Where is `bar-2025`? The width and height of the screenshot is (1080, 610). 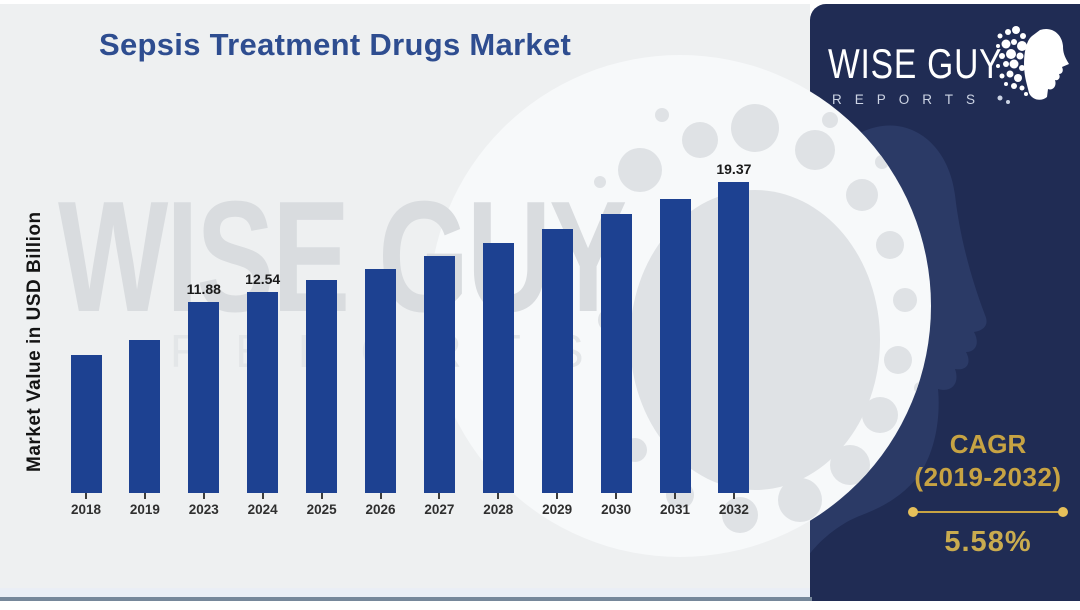
bar-2025 is located at coordinates (322, 386).